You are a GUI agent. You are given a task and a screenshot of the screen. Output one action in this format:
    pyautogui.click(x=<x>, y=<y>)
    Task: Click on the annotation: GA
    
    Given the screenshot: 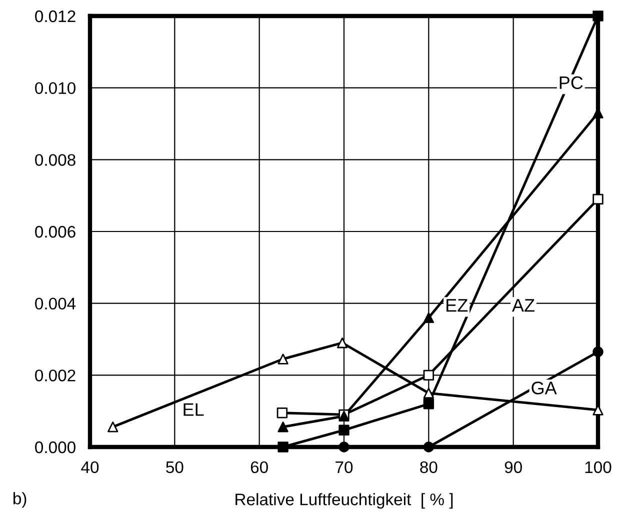 What is the action you would take?
    pyautogui.click(x=544, y=388)
    